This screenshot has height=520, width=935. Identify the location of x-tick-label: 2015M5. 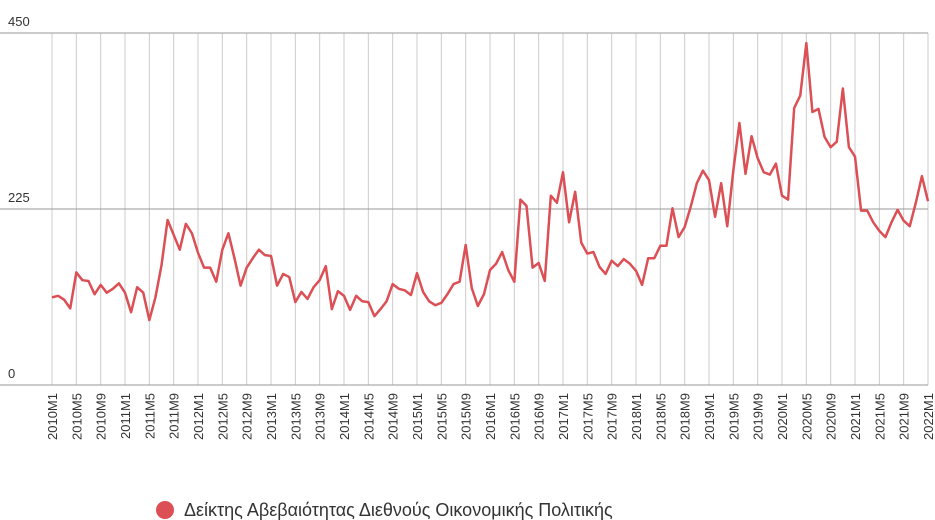
(441, 416).